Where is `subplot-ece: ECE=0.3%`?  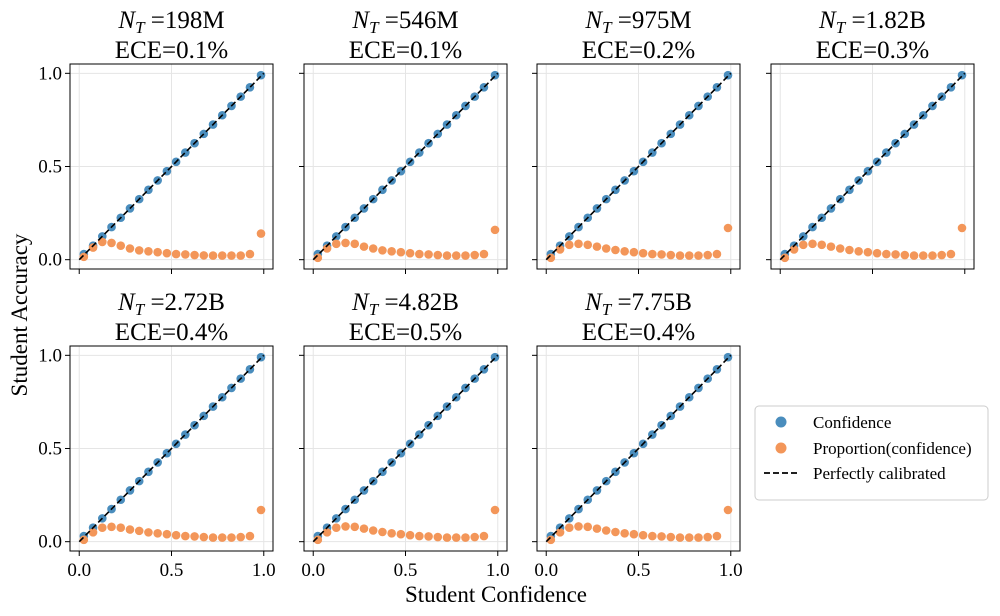
subplot-ece: ECE=0.3% is located at coordinates (872, 50).